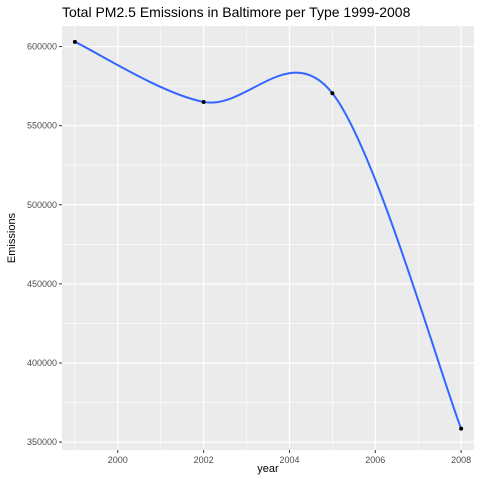 The height and width of the screenshot is (480, 480). I want to click on y-tick-label: 600000, so click(42, 47).